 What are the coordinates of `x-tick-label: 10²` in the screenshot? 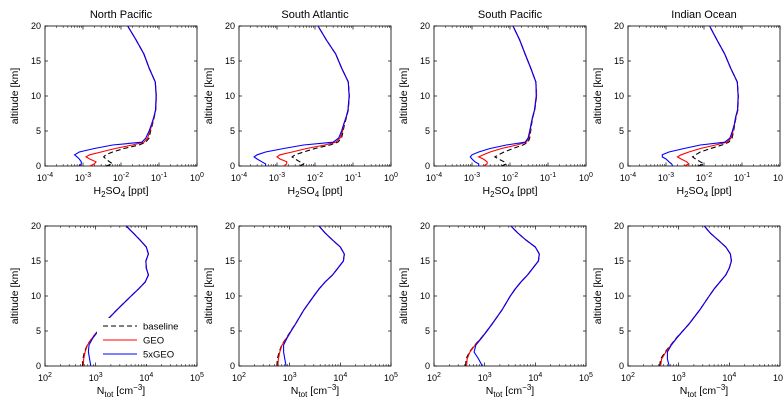 It's located at (628, 377).